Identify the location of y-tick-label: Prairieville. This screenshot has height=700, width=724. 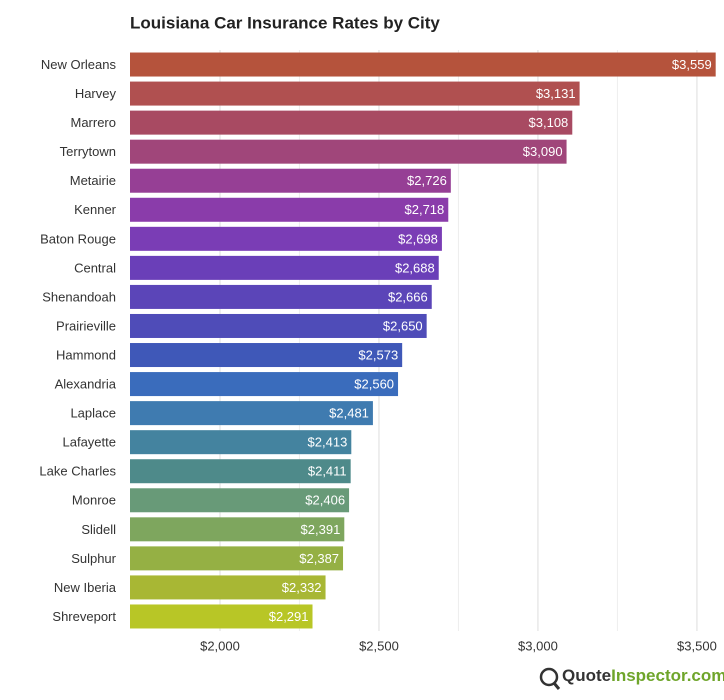
(86, 325).